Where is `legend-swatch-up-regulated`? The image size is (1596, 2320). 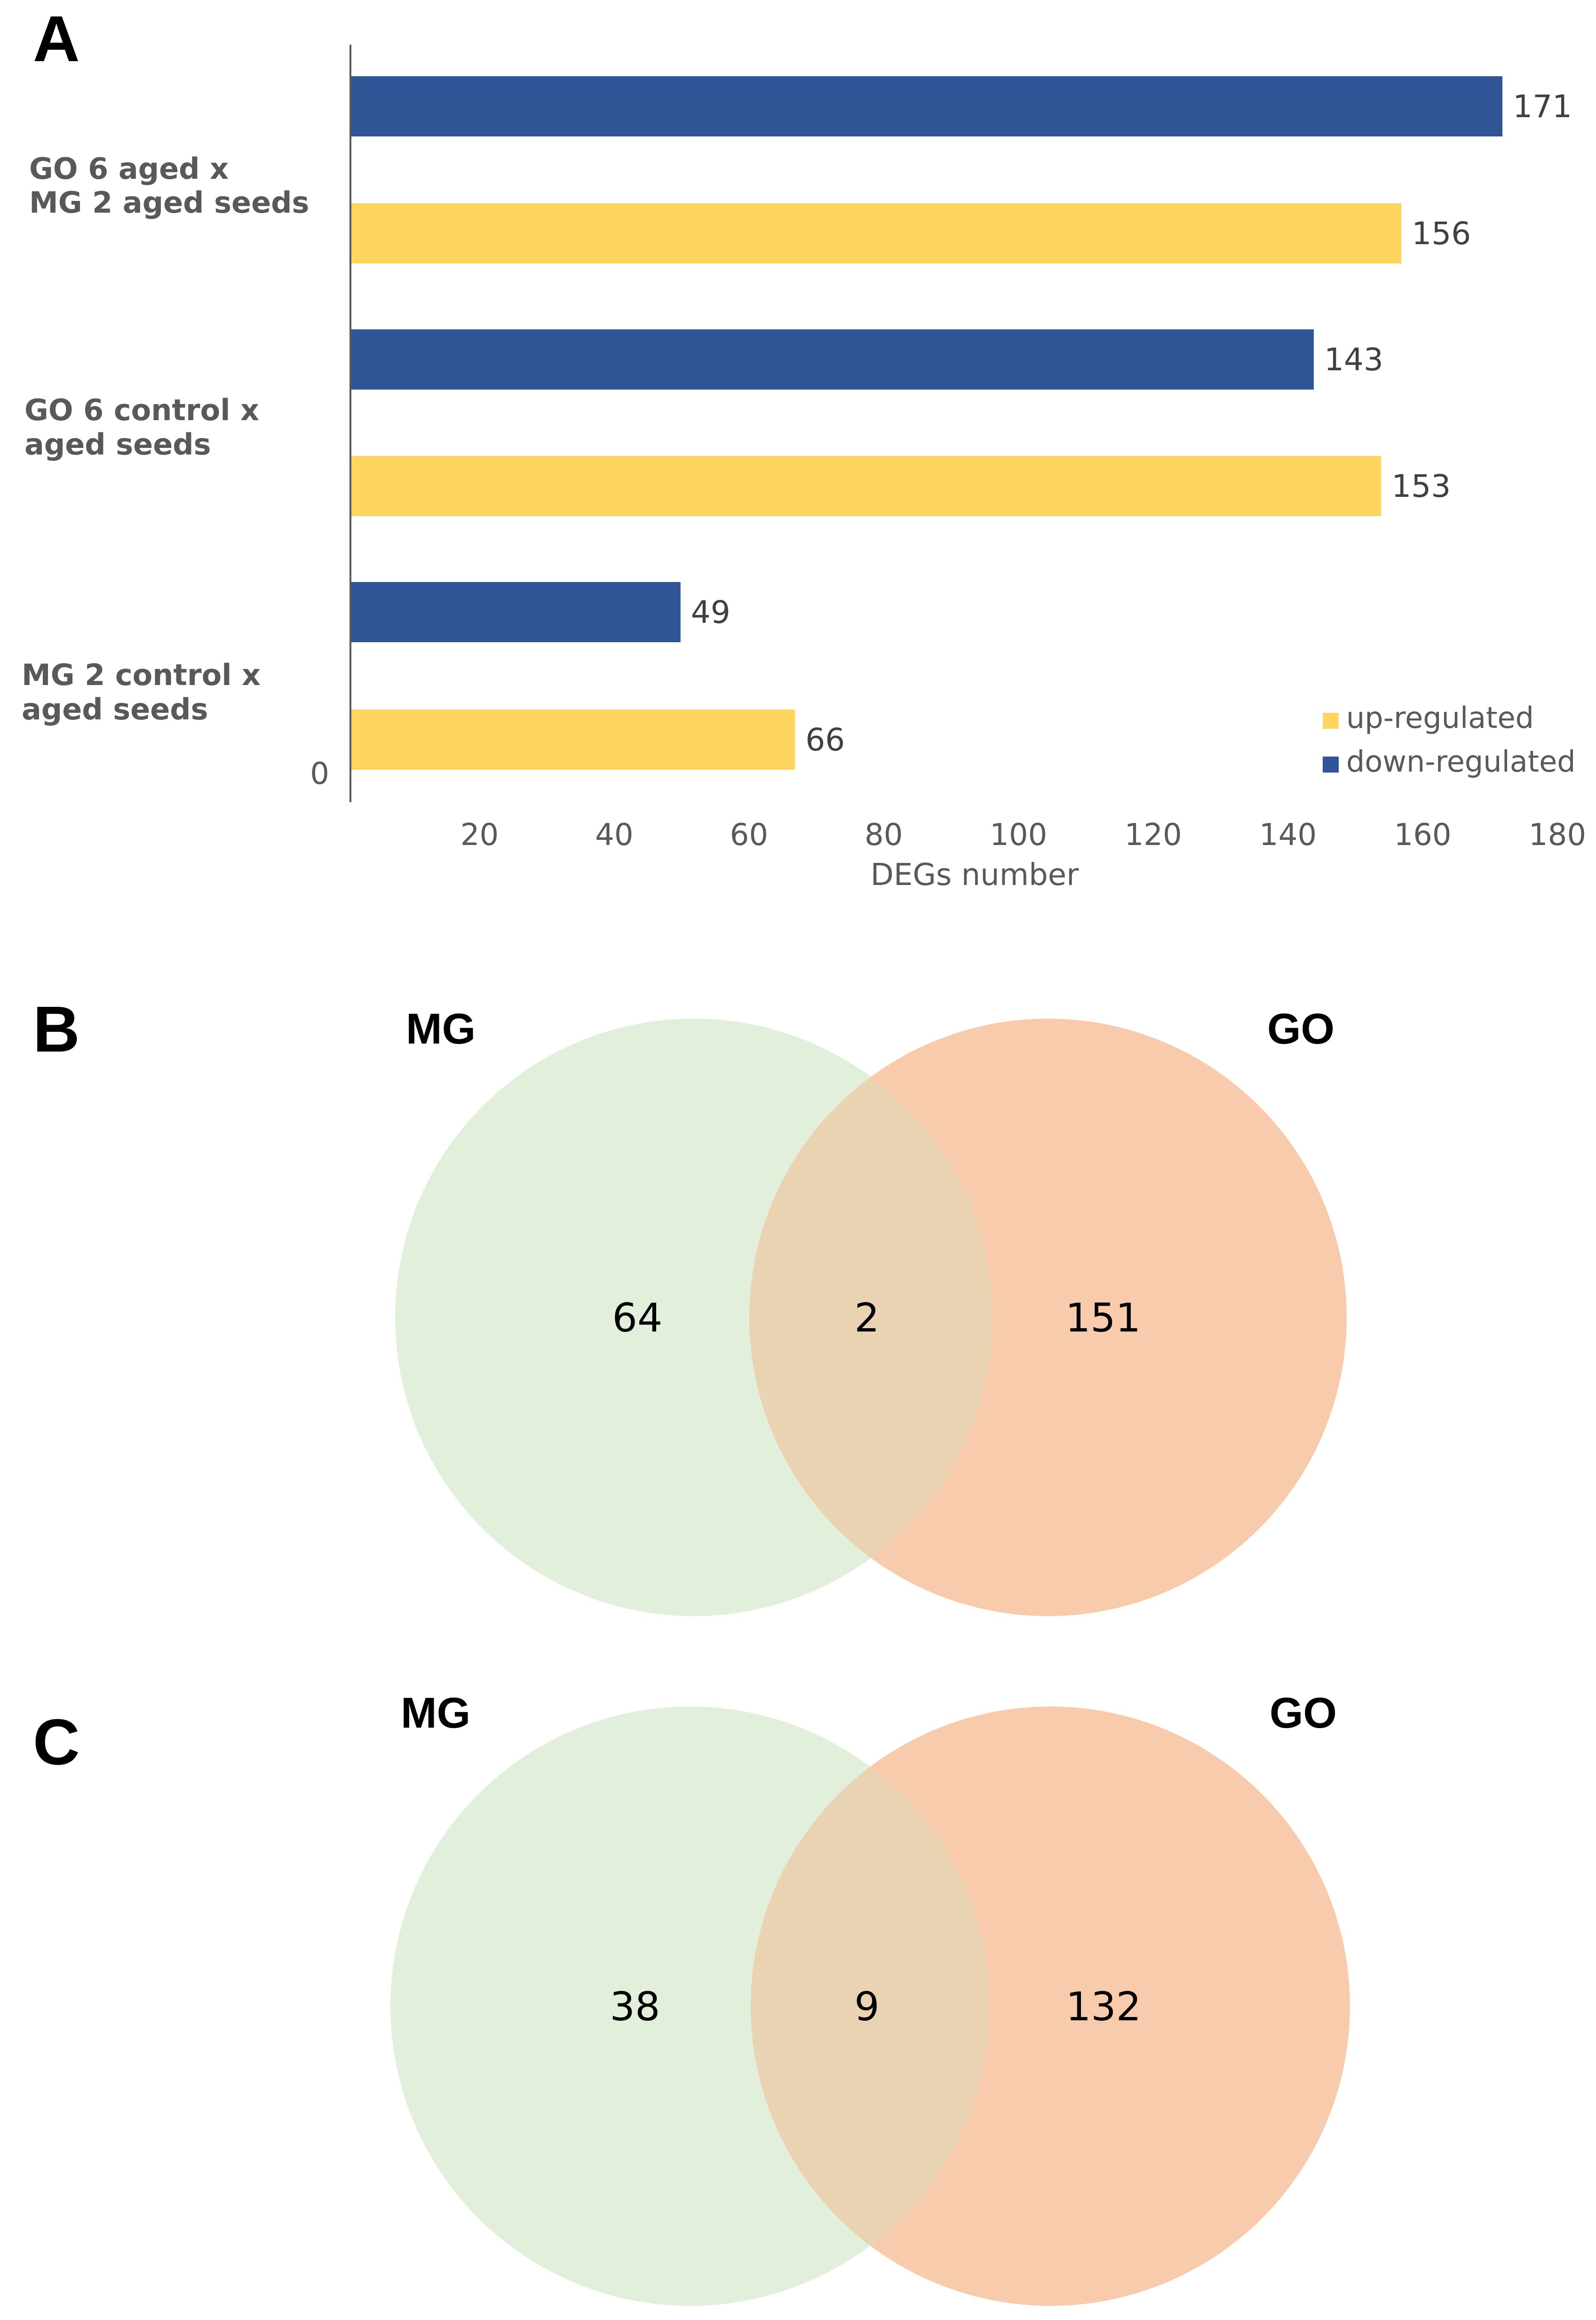 legend-swatch-up-regulated is located at coordinates (1331, 721).